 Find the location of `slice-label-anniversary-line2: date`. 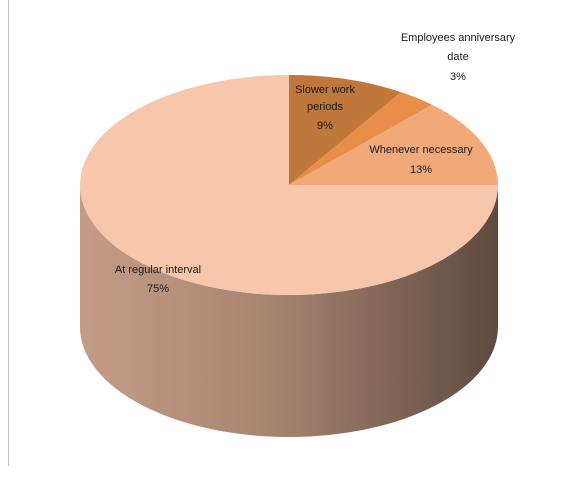

slice-label-anniversary-line2: date is located at coordinates (457, 57).